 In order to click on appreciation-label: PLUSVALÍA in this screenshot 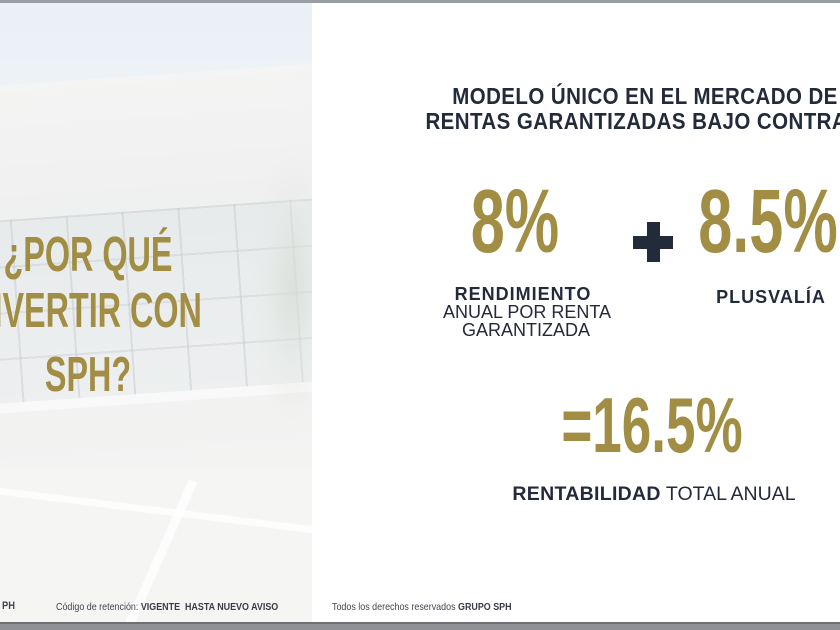, I will do `click(771, 297)`.